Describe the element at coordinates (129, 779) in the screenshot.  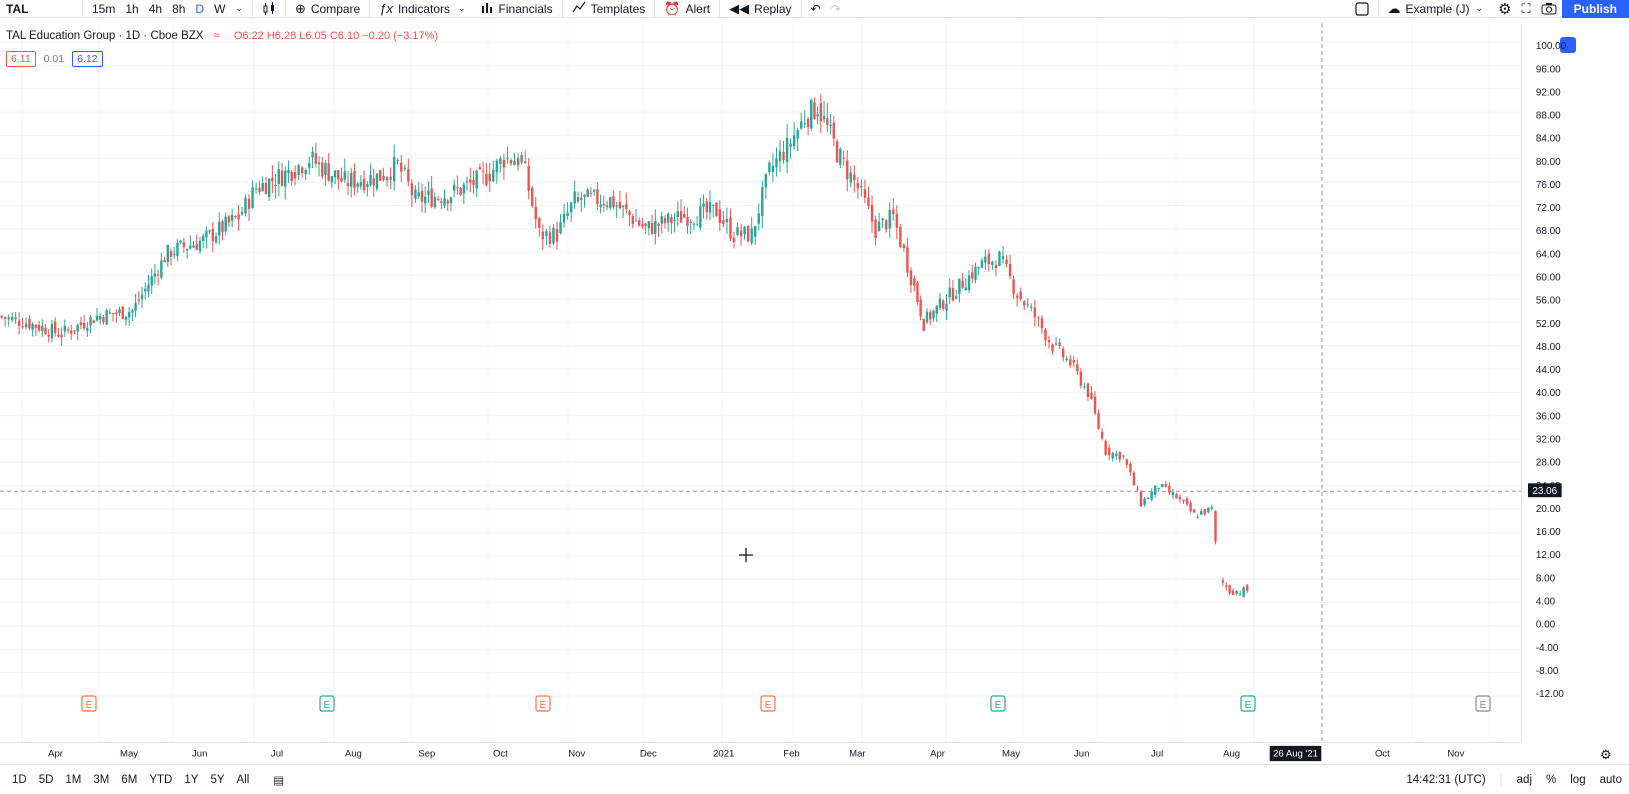
I see `range-6m: 6M` at that location.